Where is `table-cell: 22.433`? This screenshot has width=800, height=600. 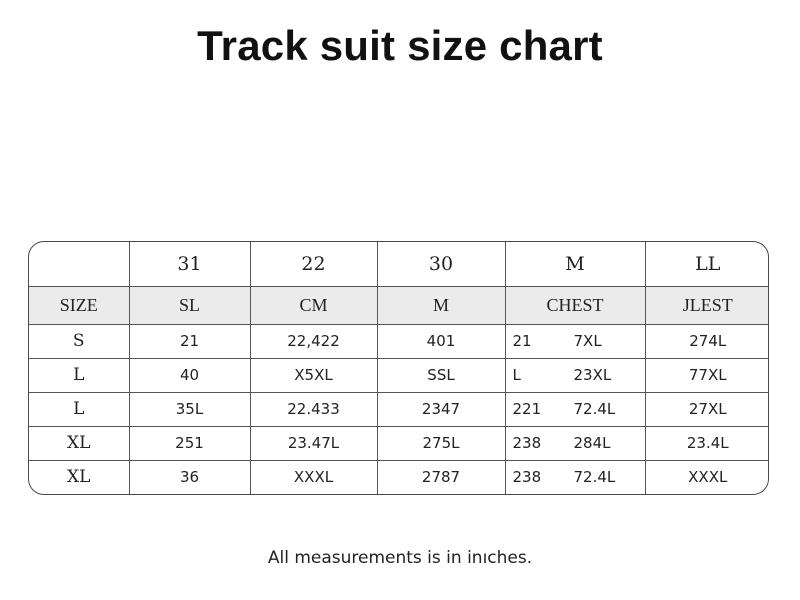
table-cell: 22.433 is located at coordinates (314, 409).